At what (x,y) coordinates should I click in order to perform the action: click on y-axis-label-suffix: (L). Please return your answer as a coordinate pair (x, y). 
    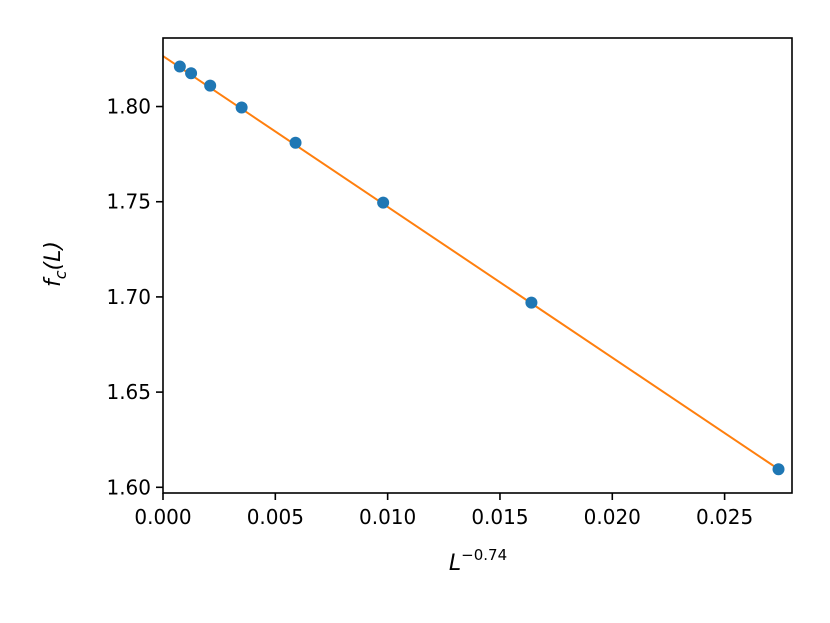
    Looking at the image, I should click on (53, 255).